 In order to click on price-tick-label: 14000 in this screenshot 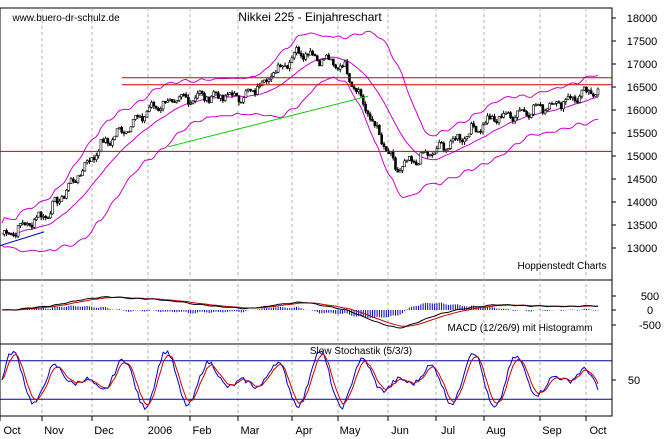, I will do `click(642, 203)`.